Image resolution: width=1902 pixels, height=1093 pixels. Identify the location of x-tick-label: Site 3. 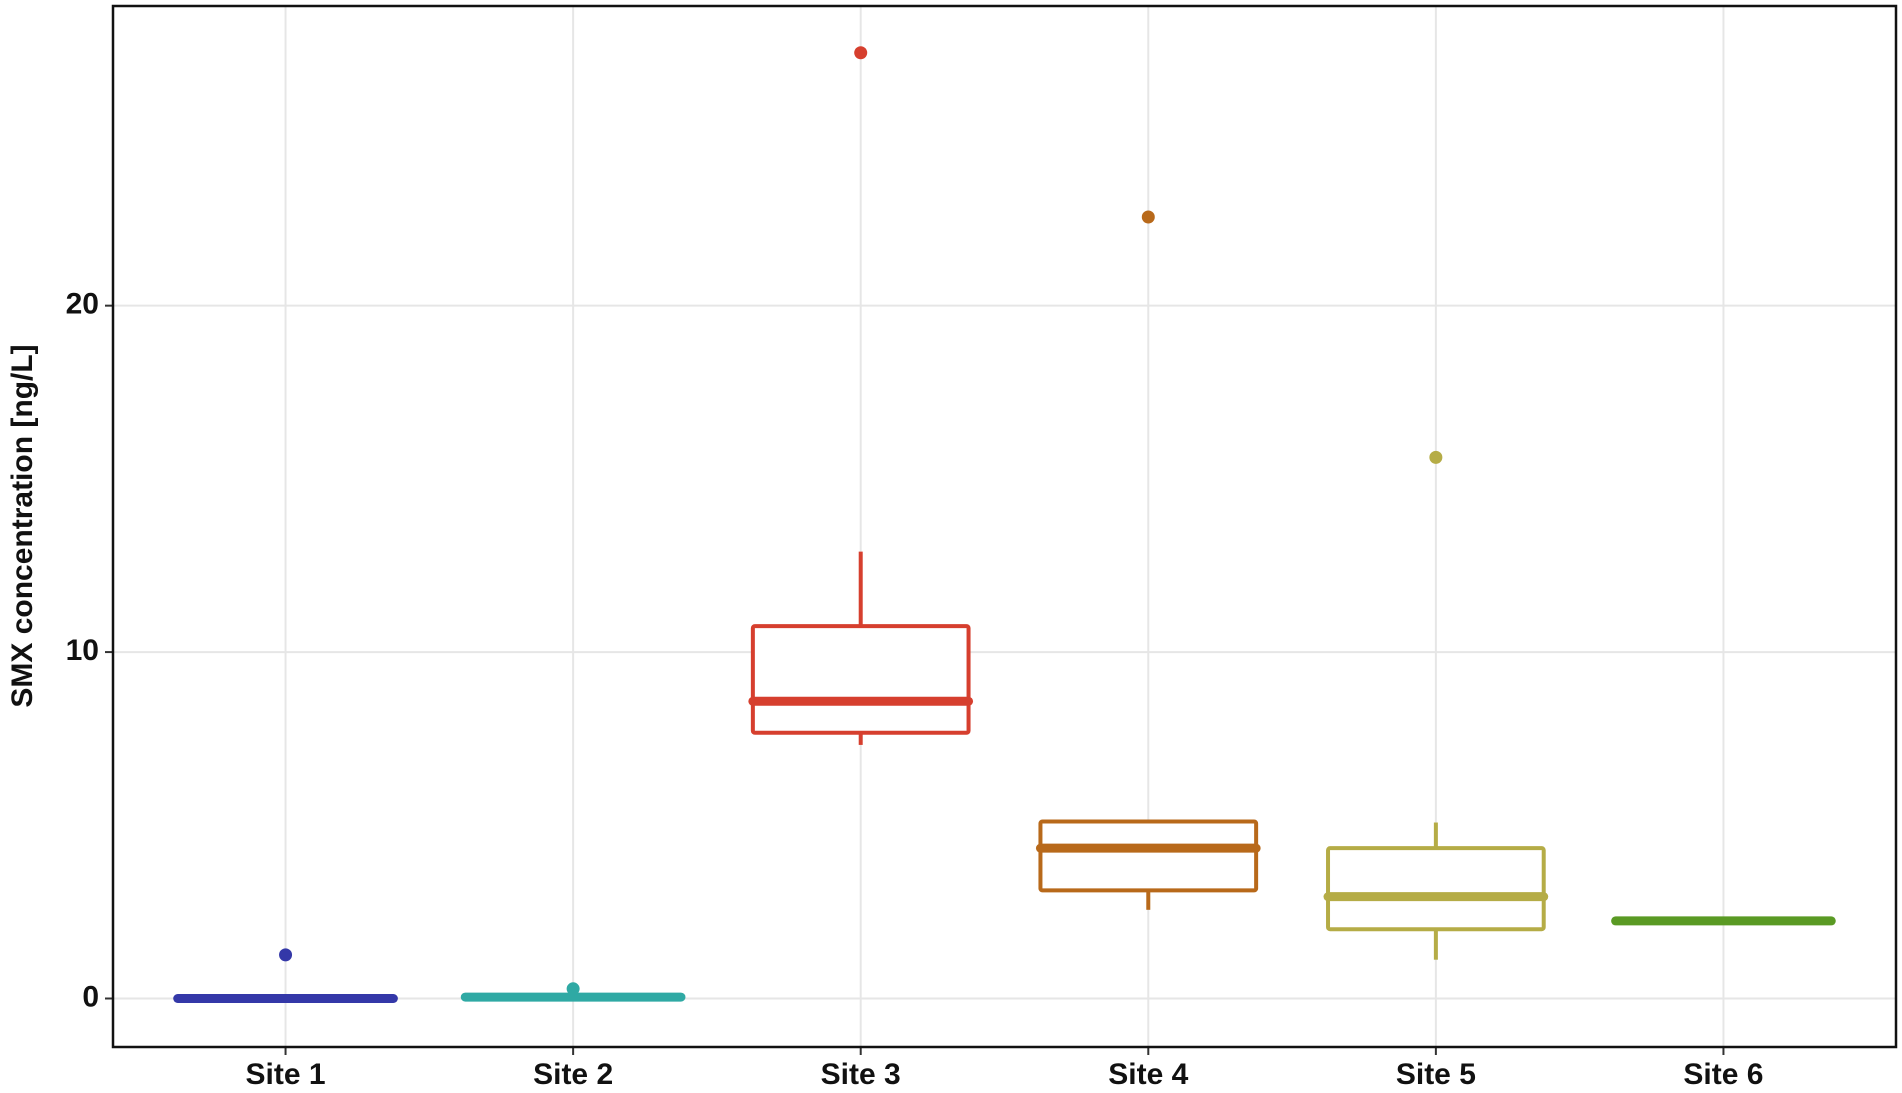
(861, 1074).